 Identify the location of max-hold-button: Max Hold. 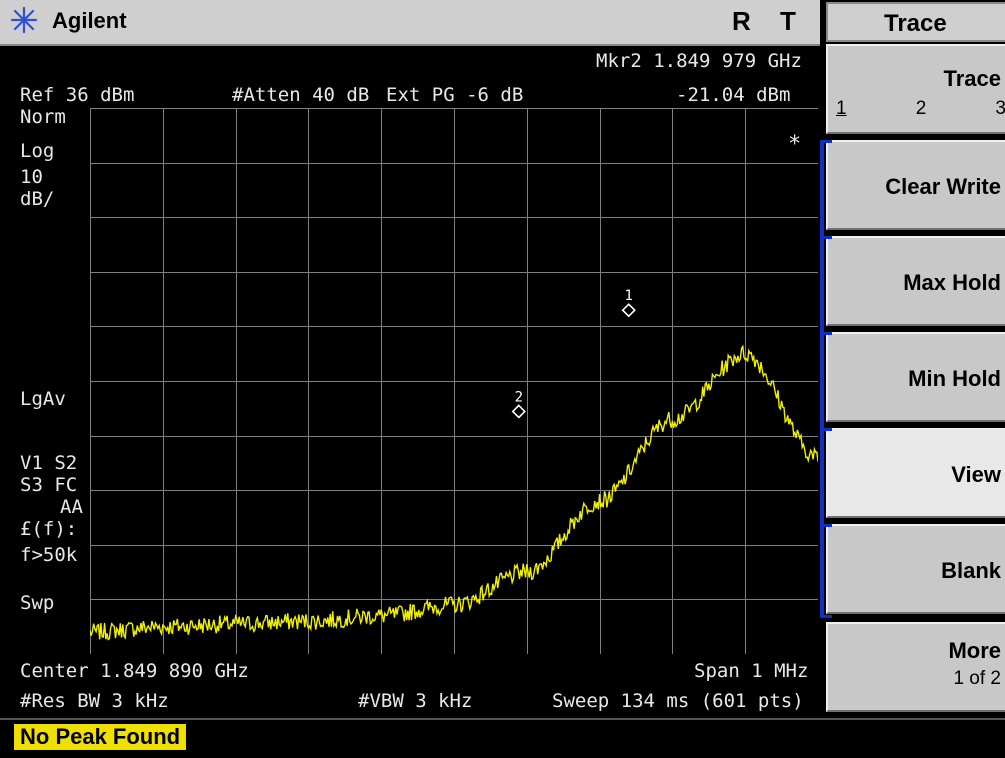
(915, 281).